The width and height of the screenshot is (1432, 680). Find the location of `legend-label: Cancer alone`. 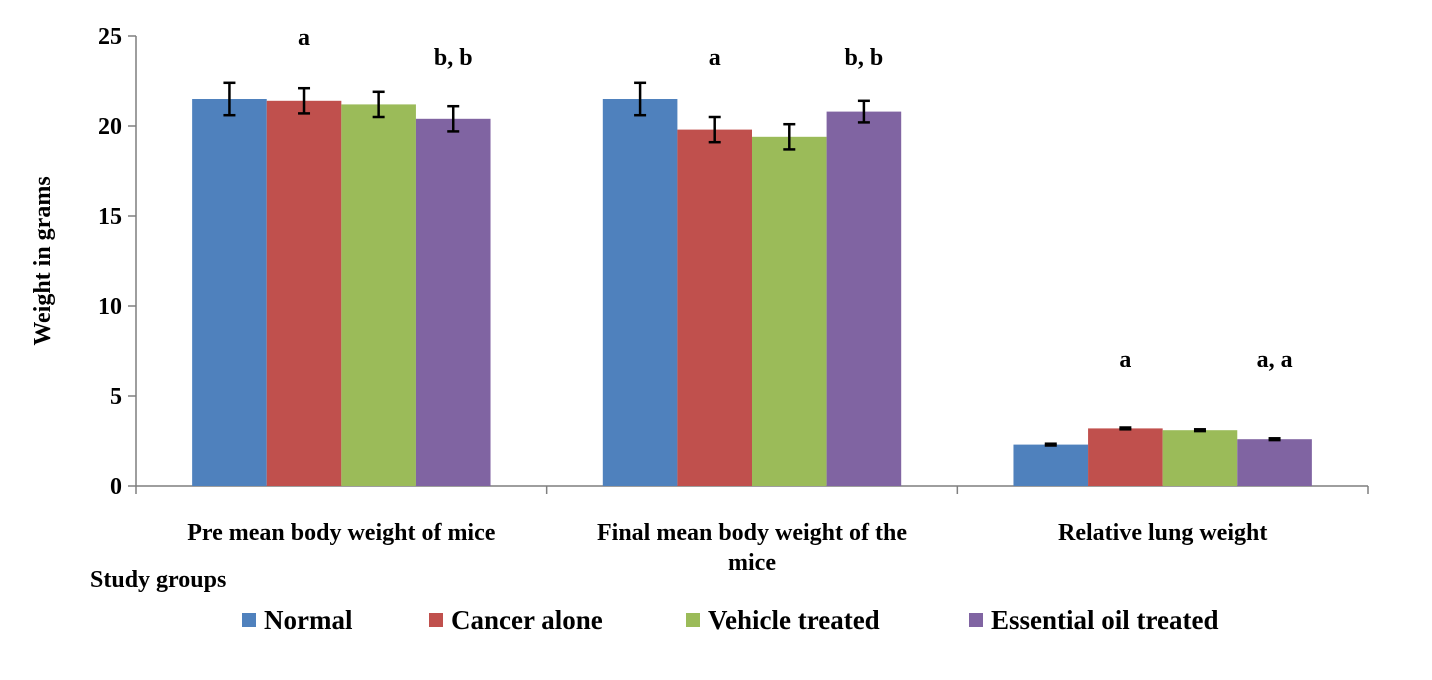

legend-label: Cancer alone is located at coordinates (527, 620).